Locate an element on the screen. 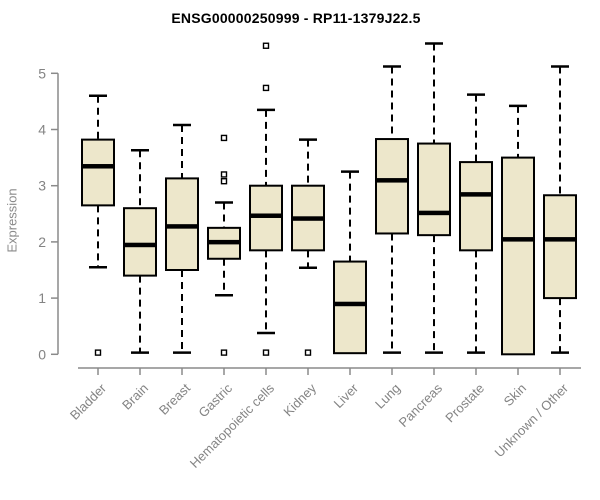  x-tick-label: Kidney is located at coordinates (299, 399).